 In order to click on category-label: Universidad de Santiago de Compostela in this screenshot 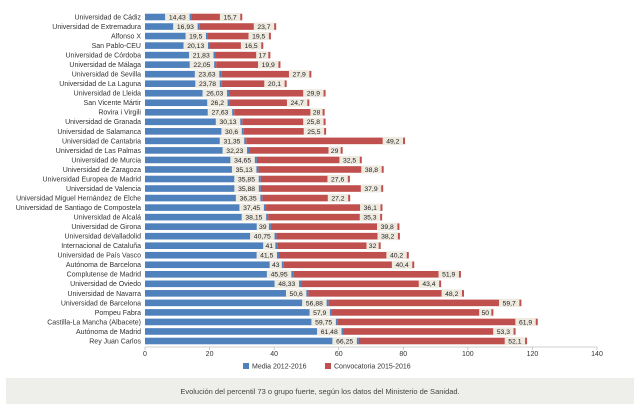, I will do `click(78, 208)`.